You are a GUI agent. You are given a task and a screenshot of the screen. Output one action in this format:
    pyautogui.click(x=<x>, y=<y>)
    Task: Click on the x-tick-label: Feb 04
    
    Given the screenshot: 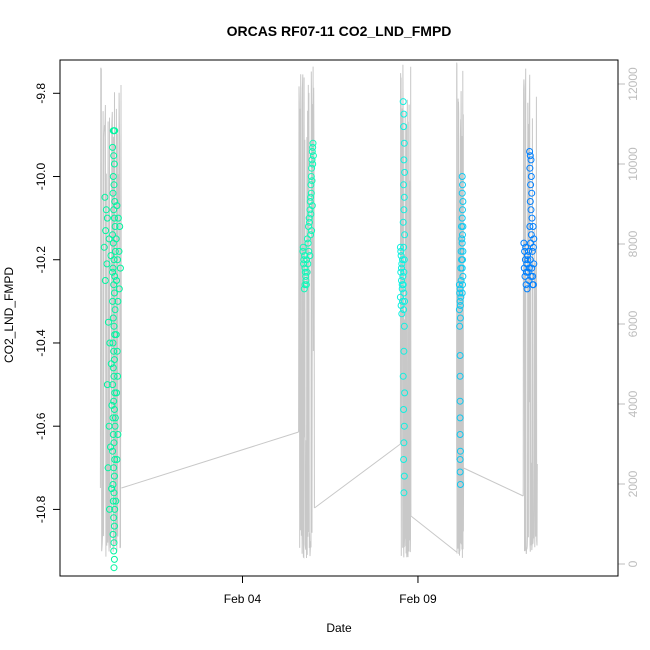 What is the action you would take?
    pyautogui.click(x=243, y=599)
    